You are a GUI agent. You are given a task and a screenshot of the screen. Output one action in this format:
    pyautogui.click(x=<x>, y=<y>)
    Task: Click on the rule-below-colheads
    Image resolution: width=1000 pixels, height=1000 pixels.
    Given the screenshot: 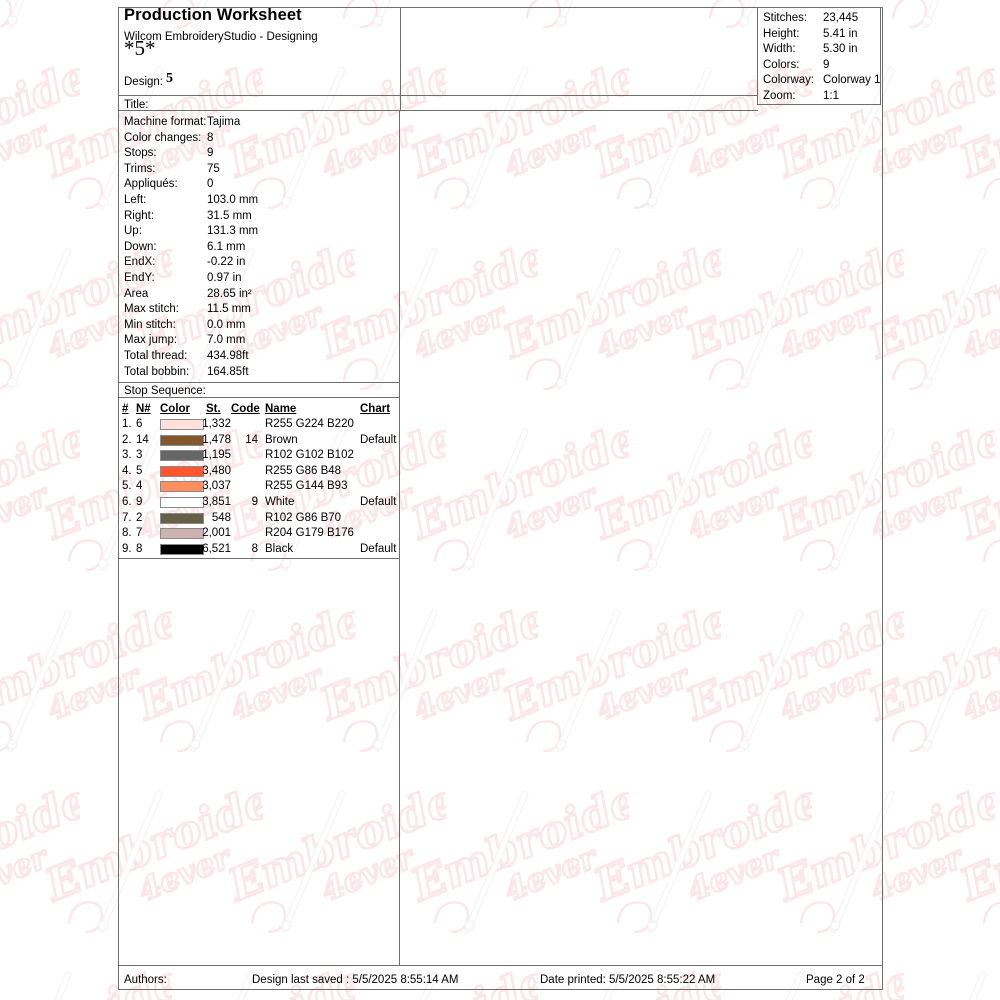 What is the action you would take?
    pyautogui.click(x=259, y=558)
    